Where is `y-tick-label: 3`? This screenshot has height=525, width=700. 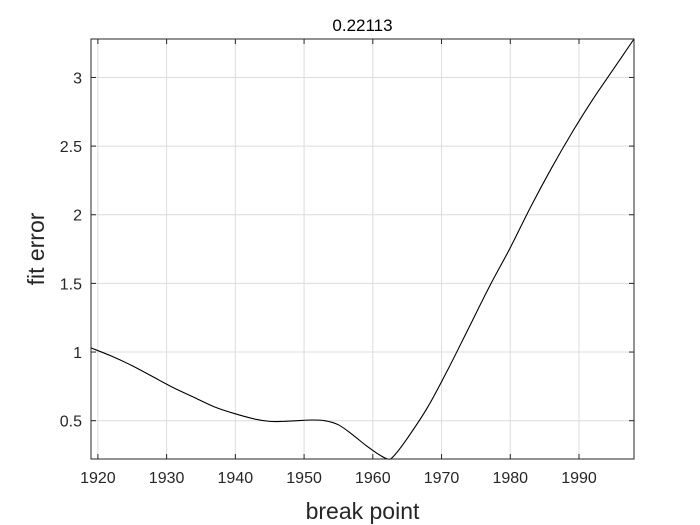 y-tick-label: 3 is located at coordinates (77, 78).